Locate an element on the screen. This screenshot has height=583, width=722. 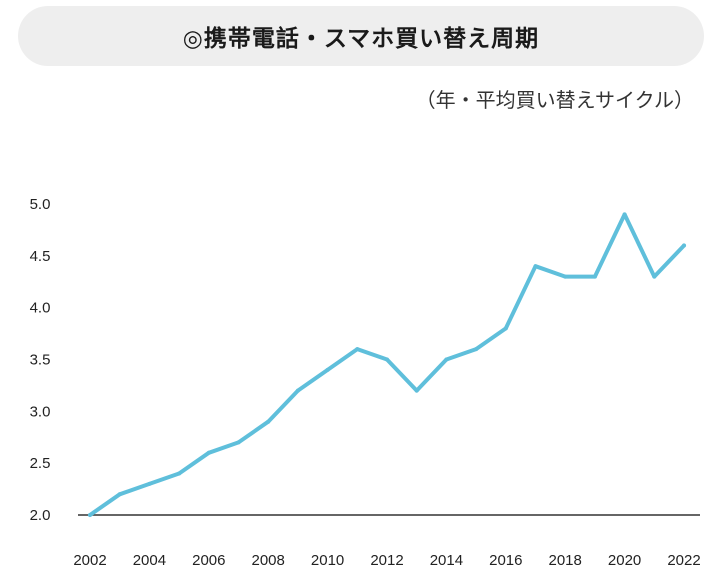
x-tick-label: 2002 is located at coordinates (89, 560).